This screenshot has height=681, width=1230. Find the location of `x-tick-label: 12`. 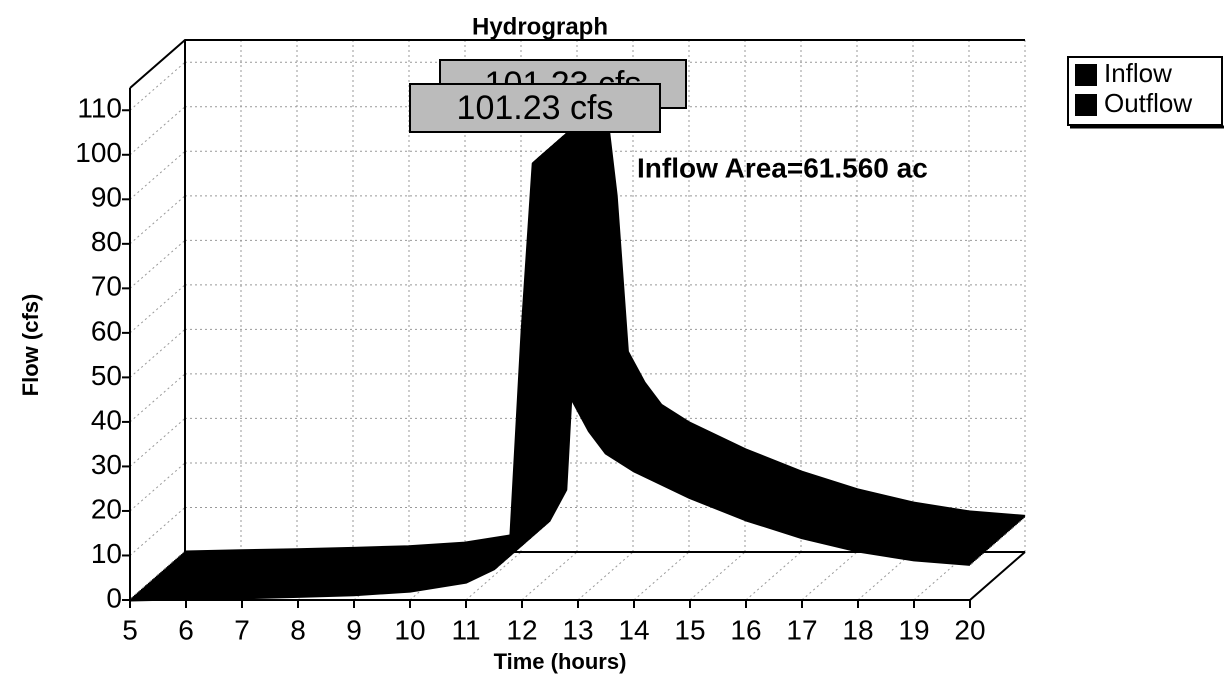

x-tick-label: 12 is located at coordinates (521, 629).